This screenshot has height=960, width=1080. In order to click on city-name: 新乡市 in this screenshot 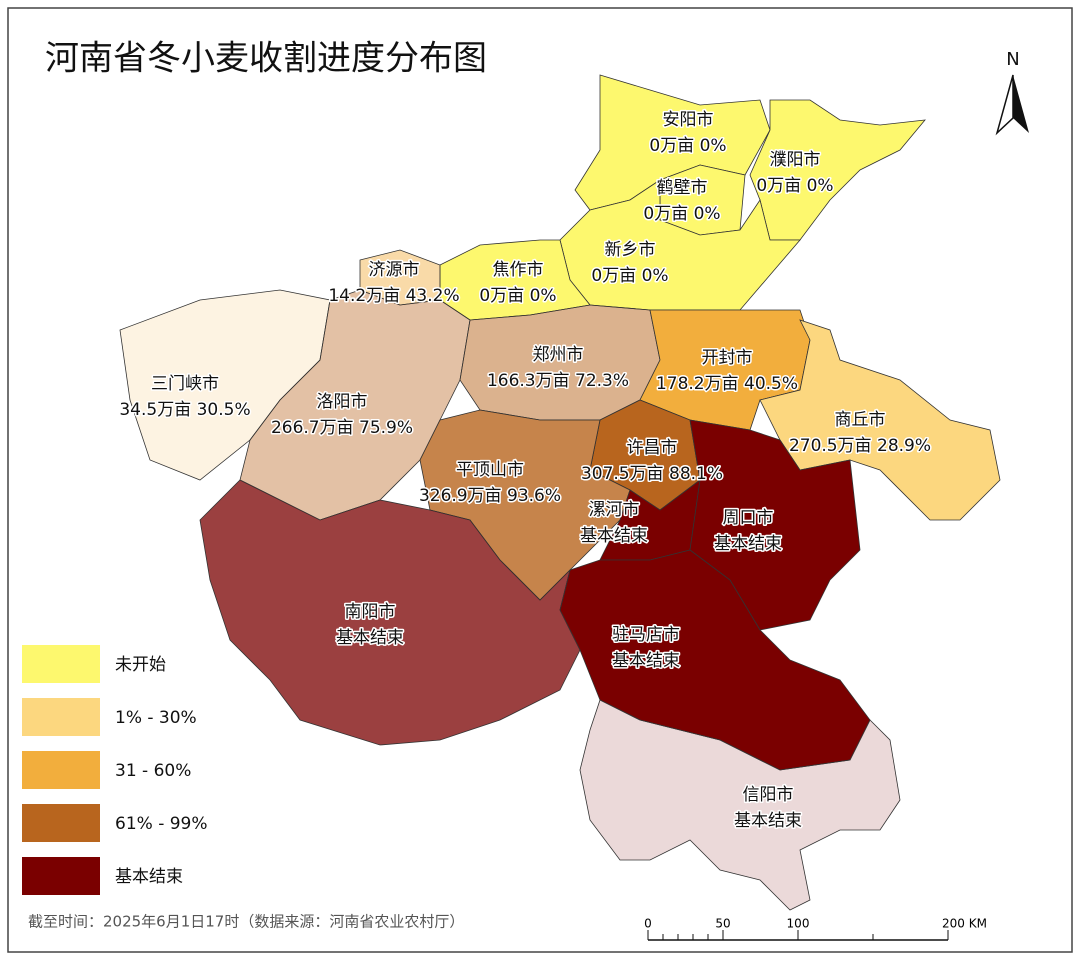, I will do `click(630, 250)`.